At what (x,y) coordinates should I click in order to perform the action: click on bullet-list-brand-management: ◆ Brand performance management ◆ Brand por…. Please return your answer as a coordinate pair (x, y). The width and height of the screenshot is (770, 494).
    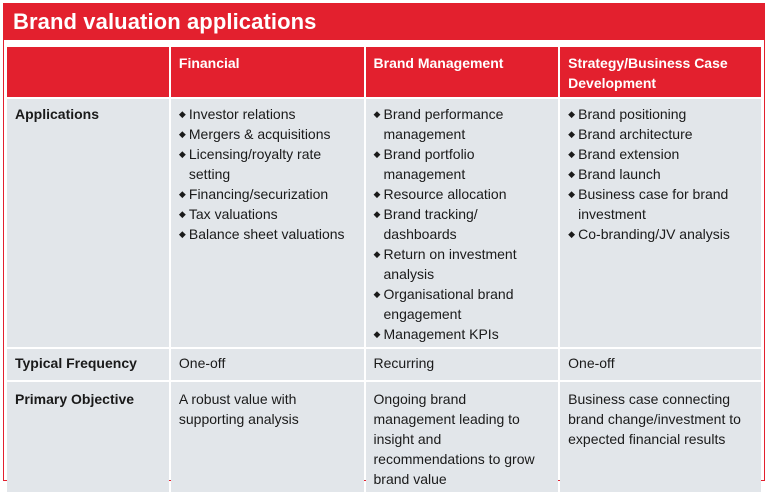
    Looking at the image, I should click on (462, 224).